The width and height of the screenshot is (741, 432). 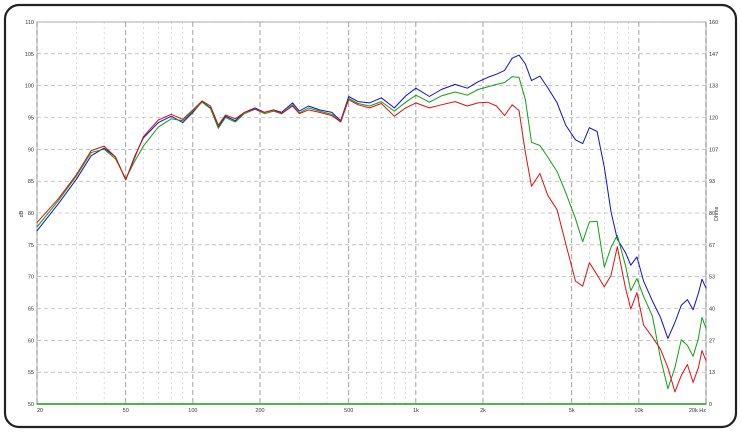 I want to click on y2-tick-label: 93, so click(x=712, y=182).